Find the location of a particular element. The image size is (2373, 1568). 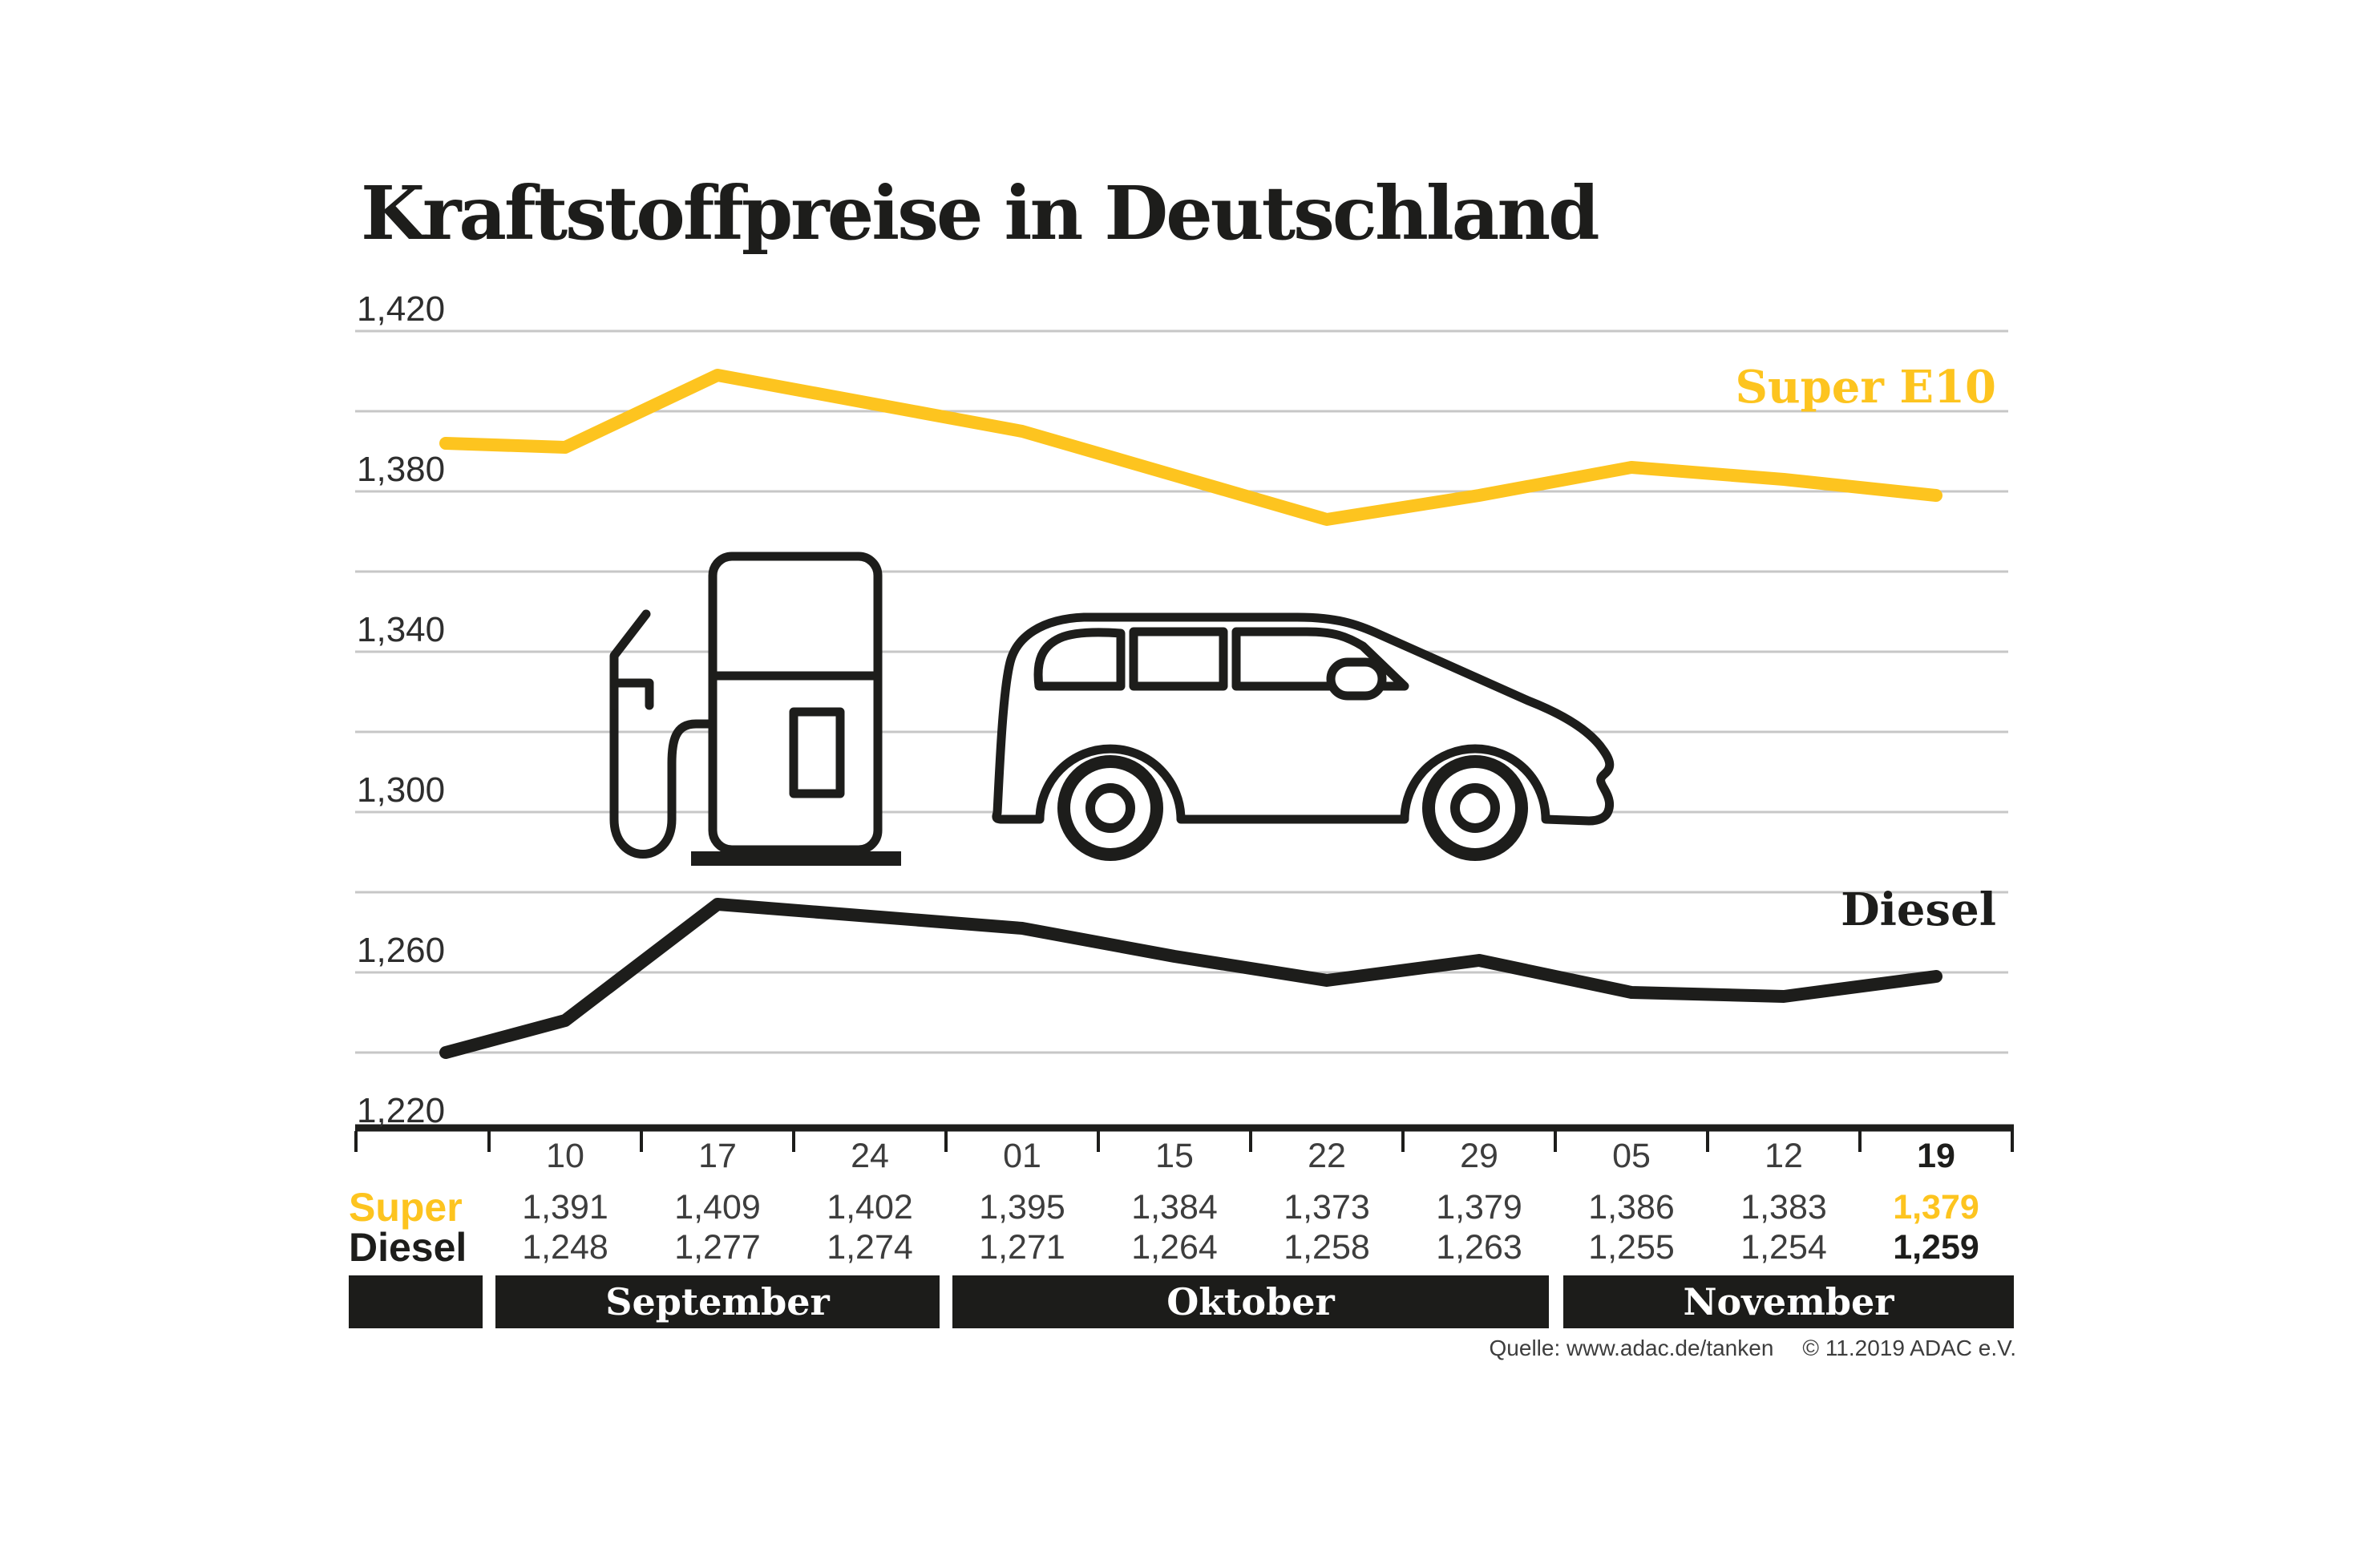

date-label: 17 is located at coordinates (717, 1156).